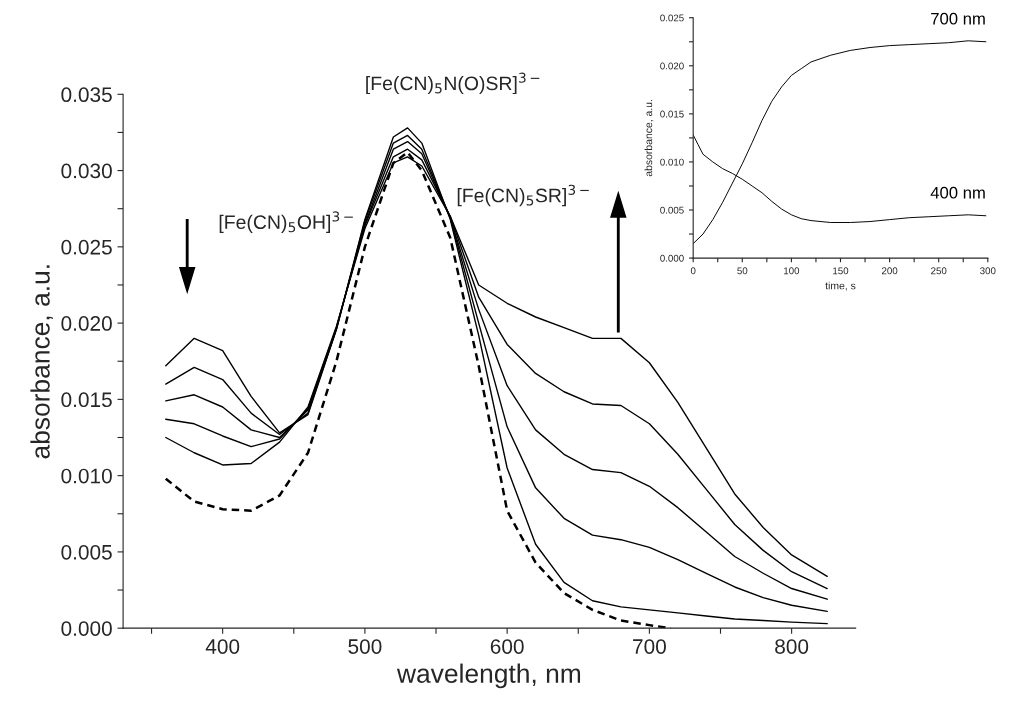 Image resolution: width=1009 pixels, height=709 pixels. I want to click on text: [Fe(CN)$_{5}$N(O)SR]$^{3−}$, so click(453, 83).